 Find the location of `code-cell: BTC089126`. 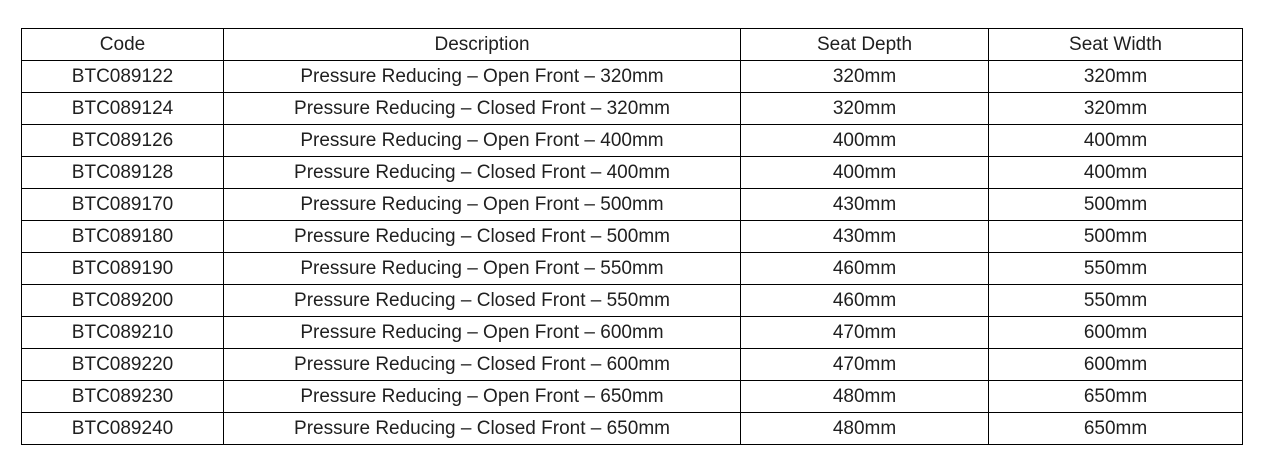

code-cell: BTC089126 is located at coordinates (122, 140).